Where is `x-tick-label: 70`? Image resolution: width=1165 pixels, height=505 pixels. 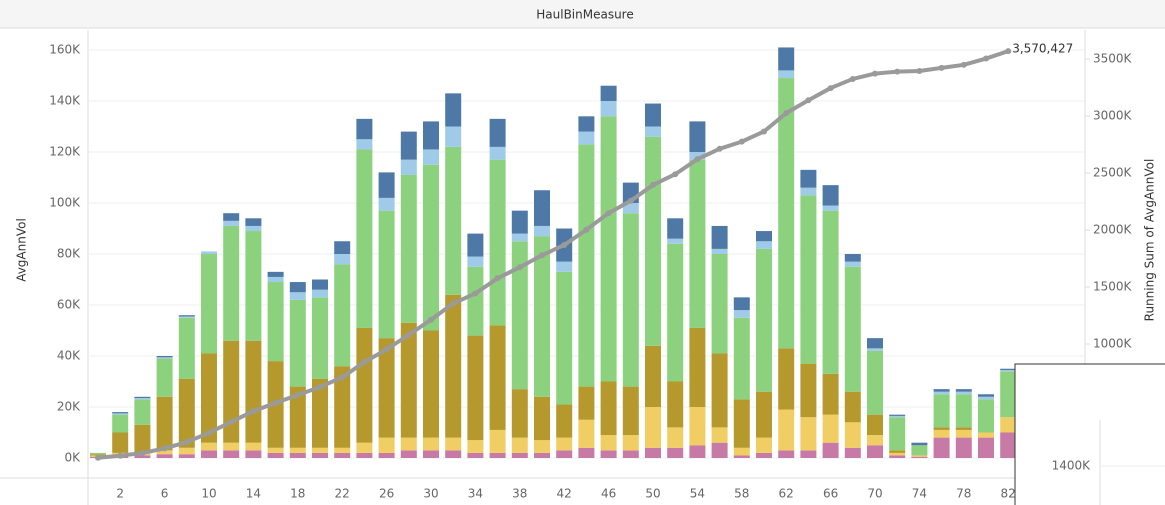
x-tick-label: 70 is located at coordinates (874, 494).